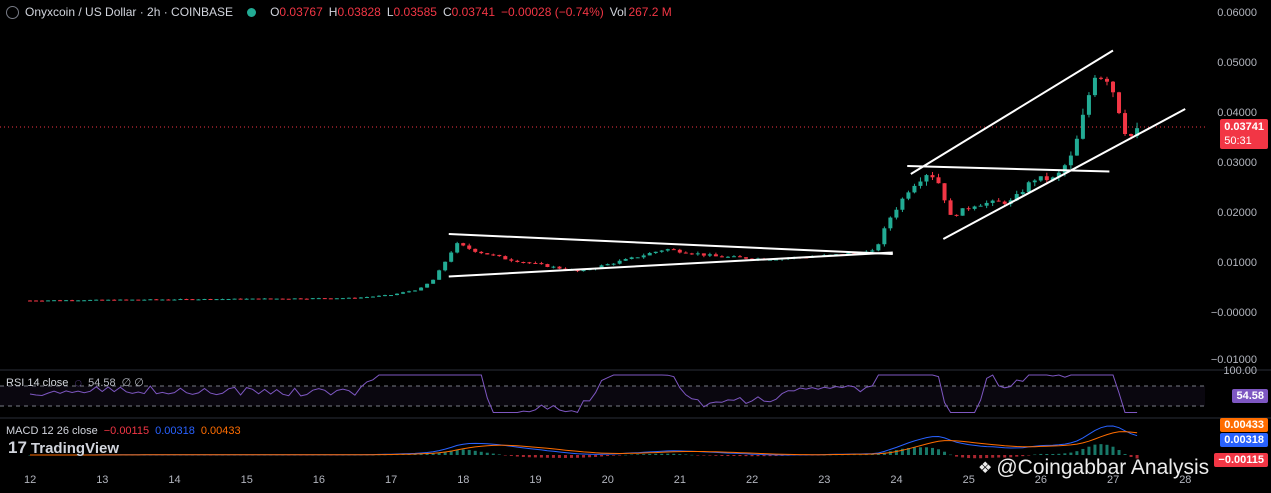 The image size is (1271, 493). Describe the element at coordinates (102, 382) in the screenshot. I see `rsi-value: 54.58` at that location.